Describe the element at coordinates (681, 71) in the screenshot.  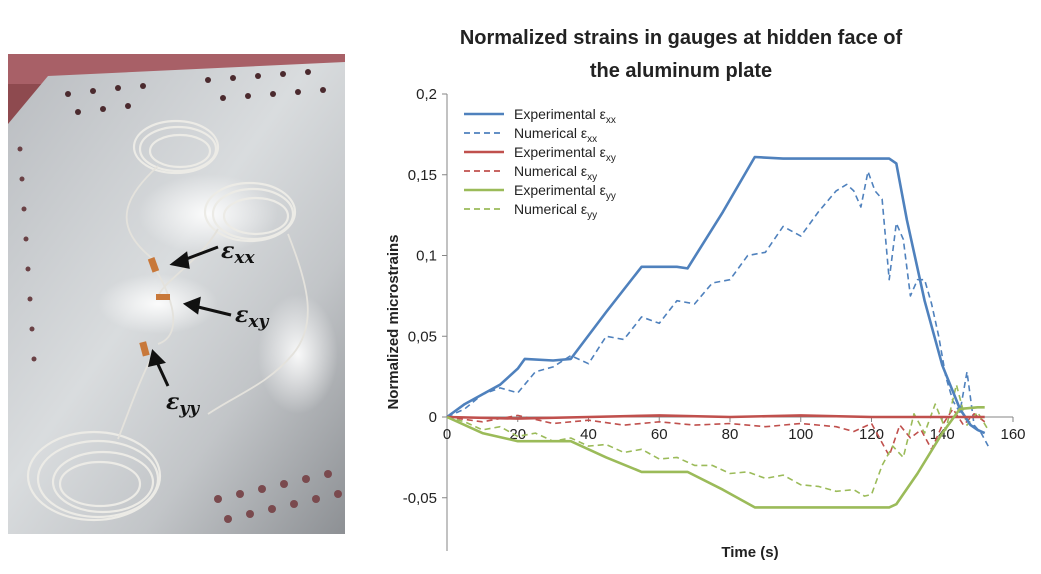
I see `chart-title-line-2: the aluminum plate` at that location.